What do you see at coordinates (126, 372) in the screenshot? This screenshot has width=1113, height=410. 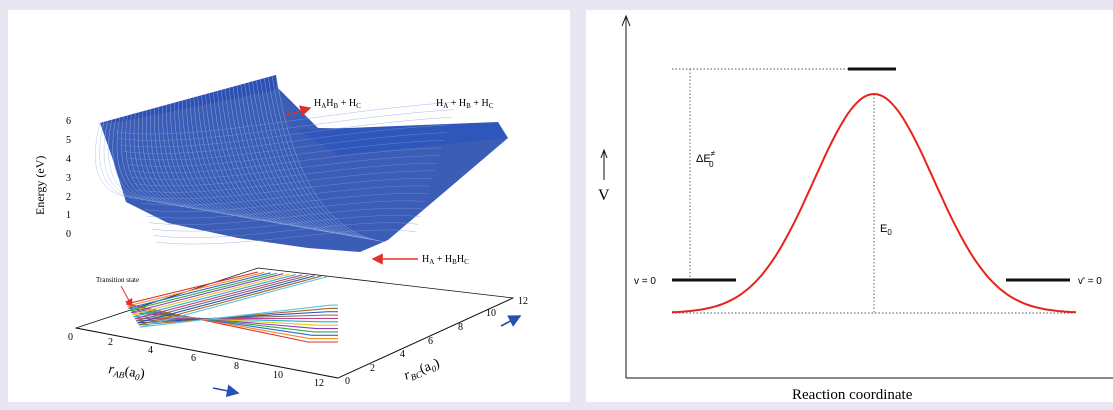 I see `rab-axis-label: rAB(a0)` at bounding box center [126, 372].